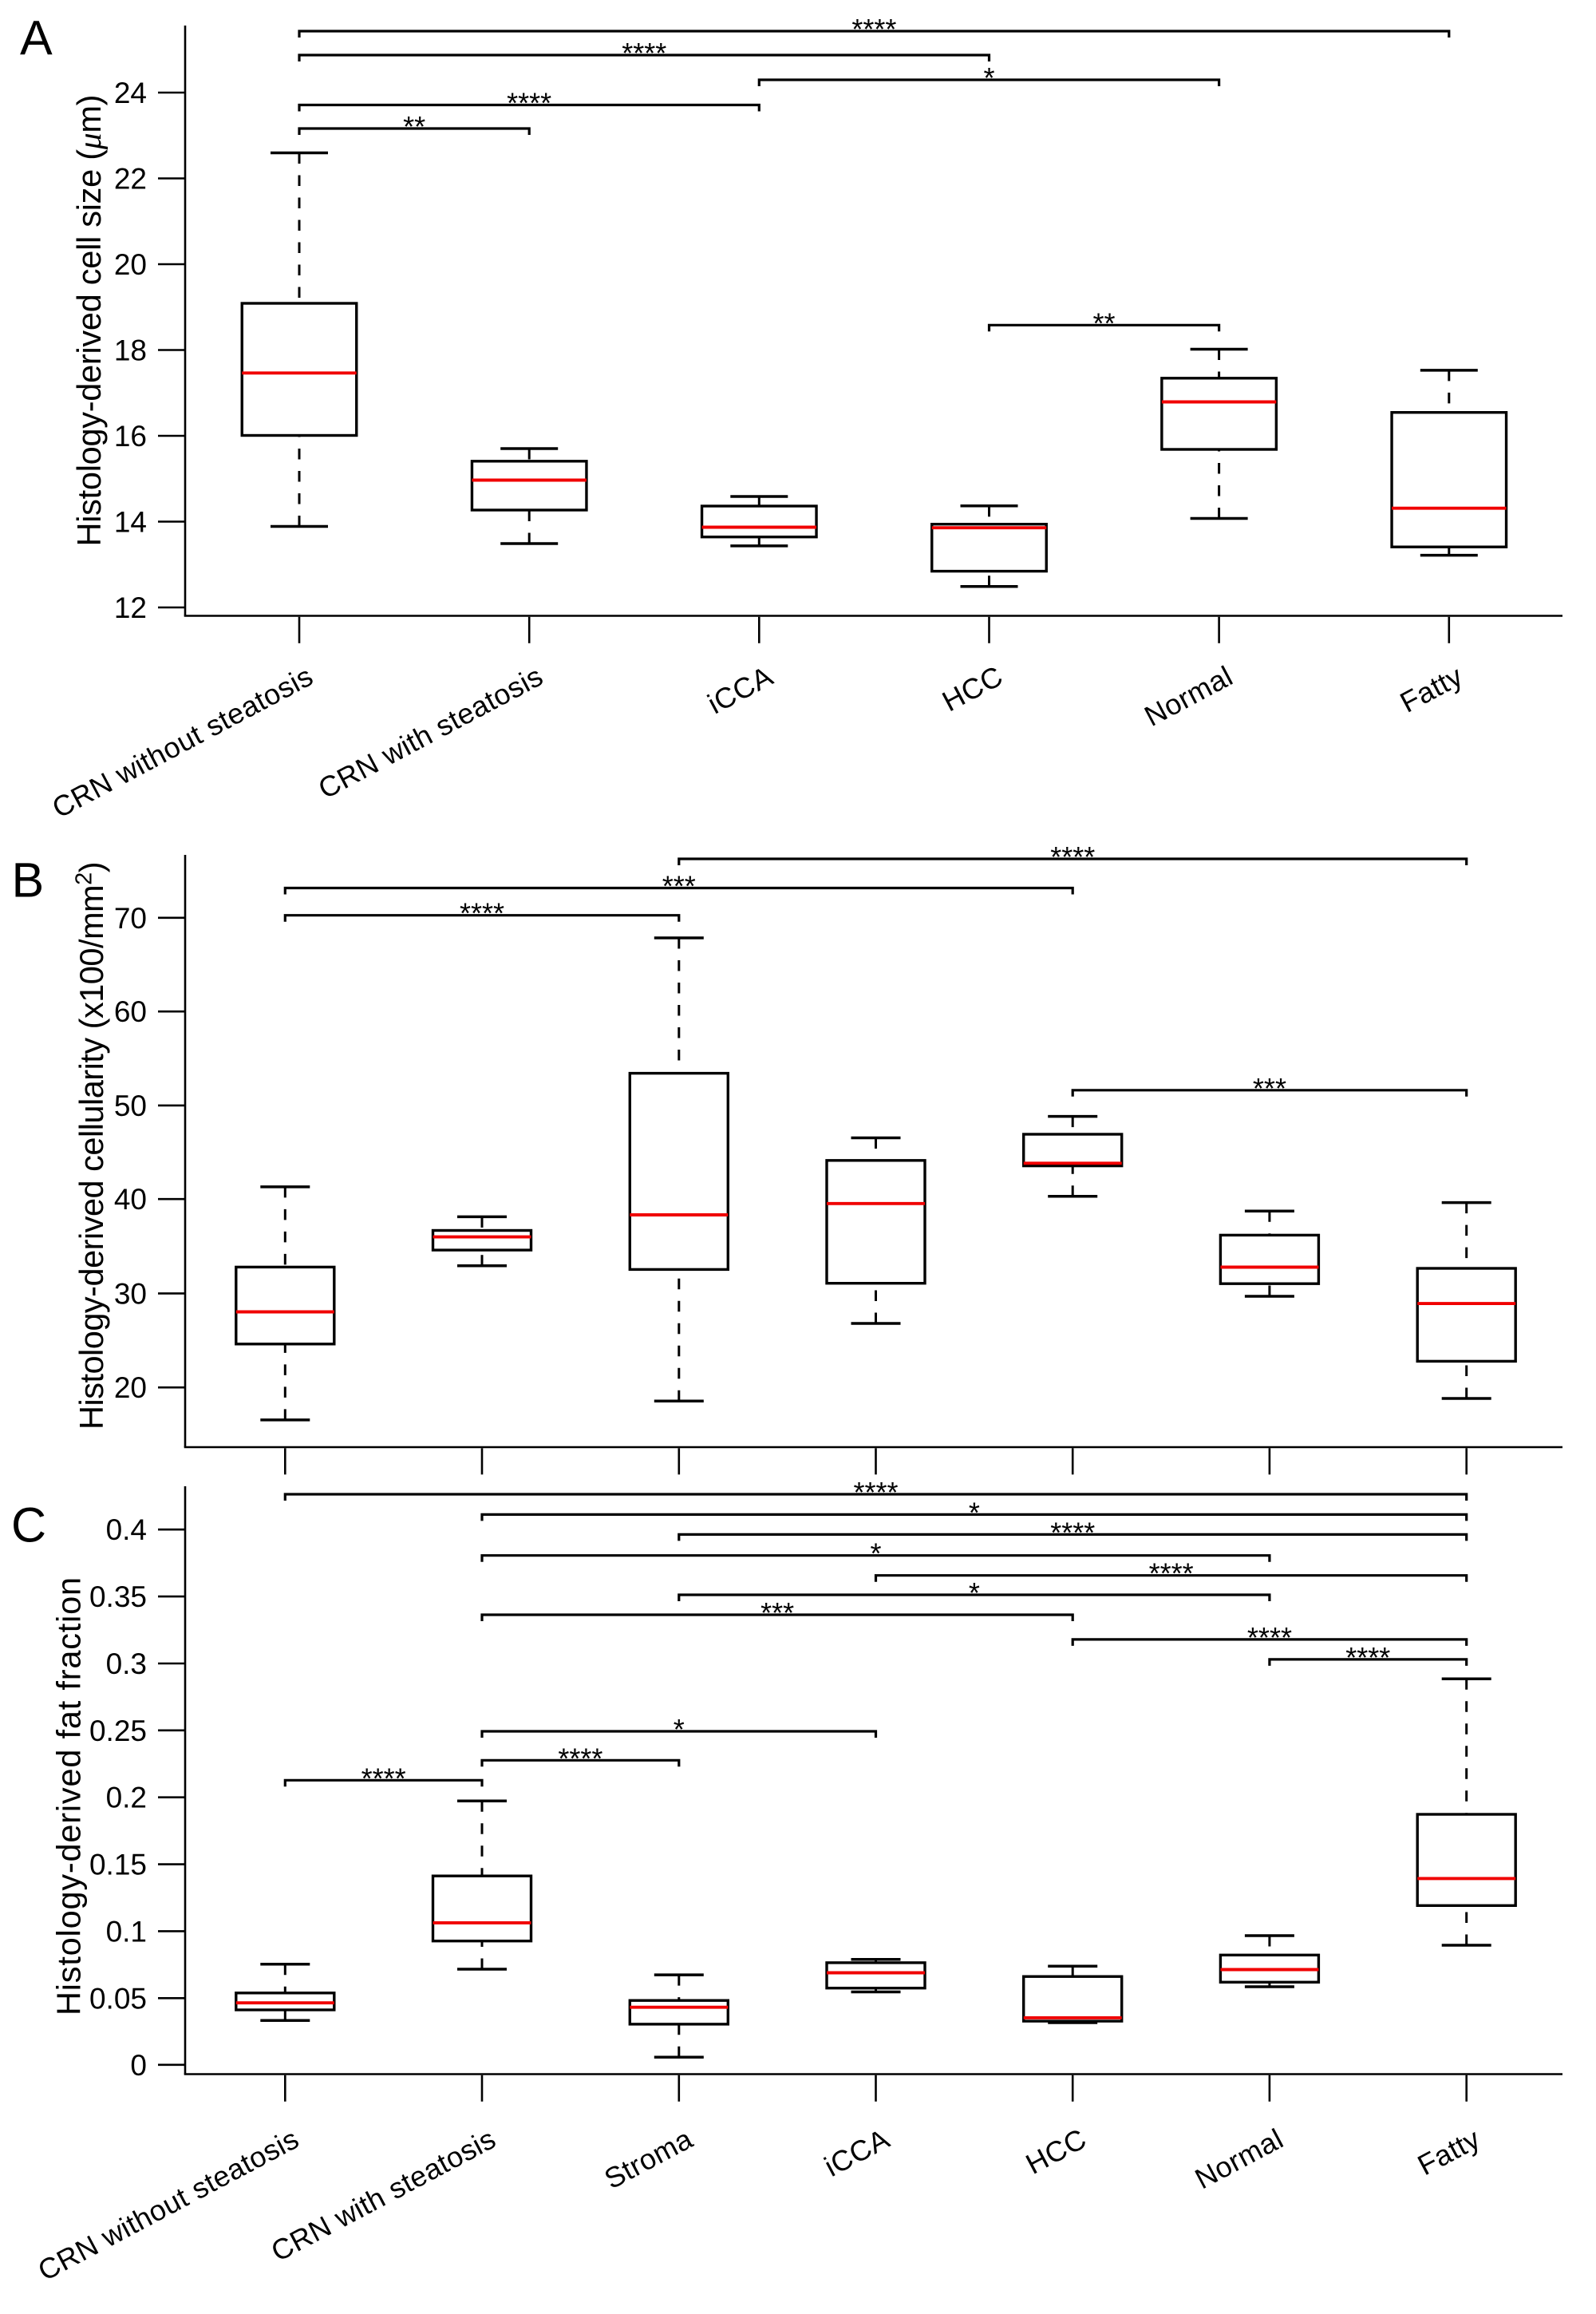 Image resolution: width=1596 pixels, height=2314 pixels. I want to click on svg-text: 16, so click(130, 436).